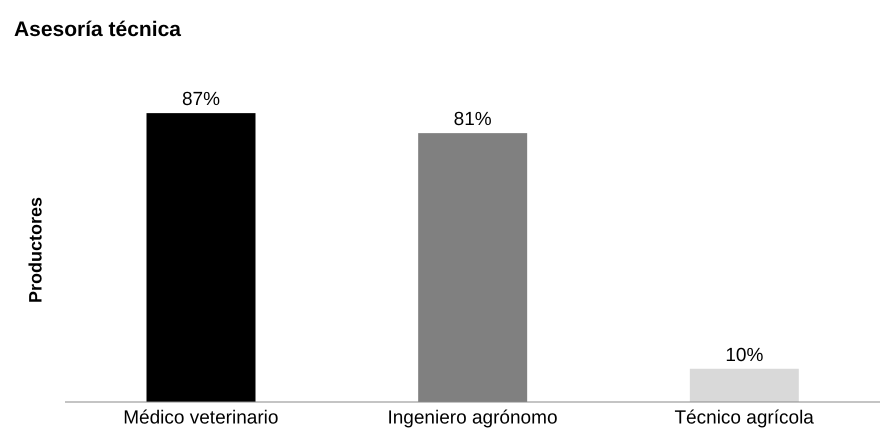  I want to click on data-label: 87%, so click(201, 99).